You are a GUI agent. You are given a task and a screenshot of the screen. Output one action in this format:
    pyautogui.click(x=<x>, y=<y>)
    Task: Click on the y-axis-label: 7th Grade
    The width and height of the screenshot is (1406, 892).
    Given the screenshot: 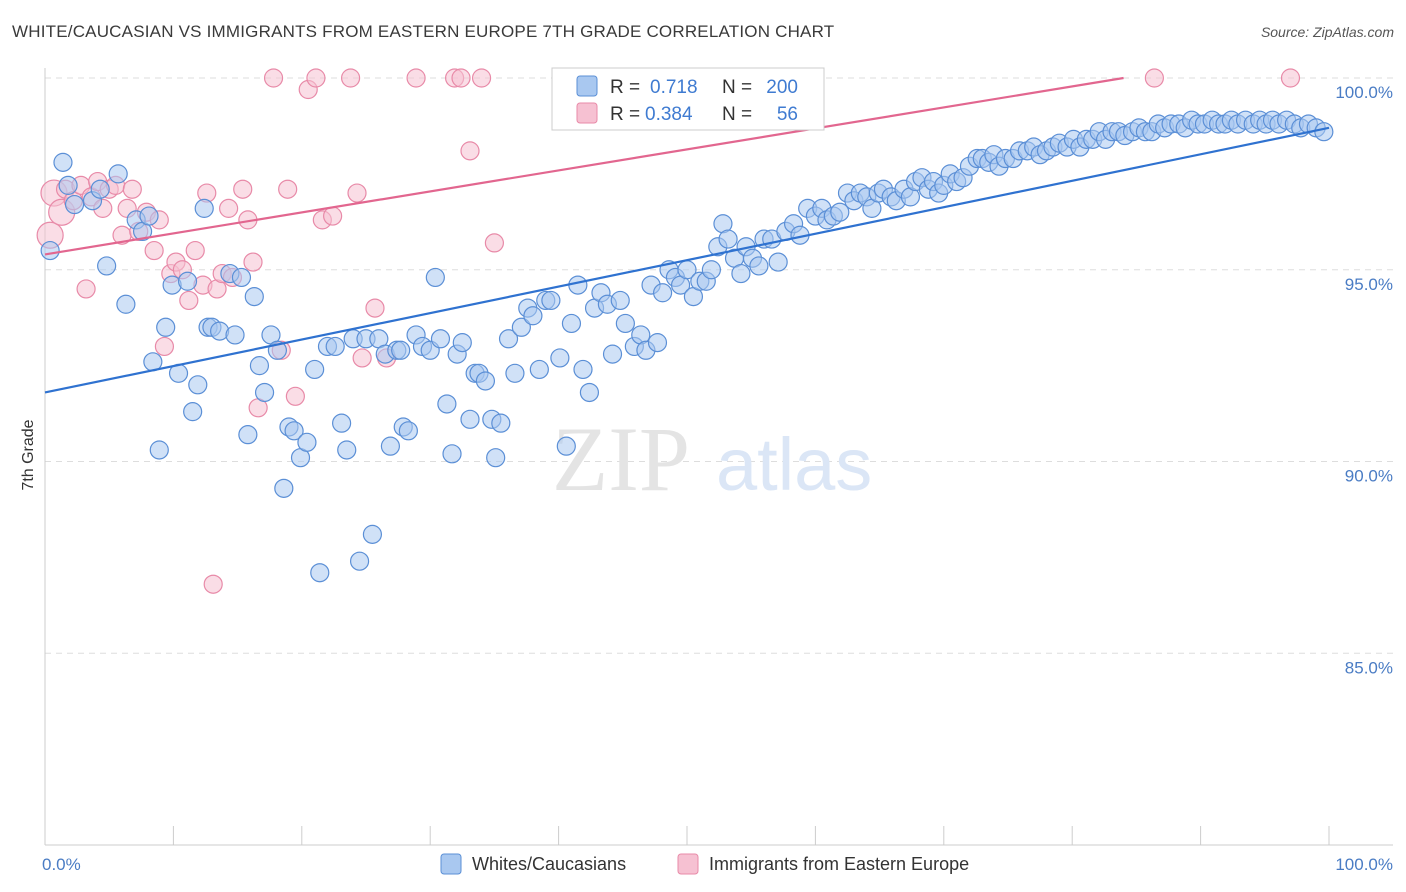 What is the action you would take?
    pyautogui.click(x=28, y=454)
    